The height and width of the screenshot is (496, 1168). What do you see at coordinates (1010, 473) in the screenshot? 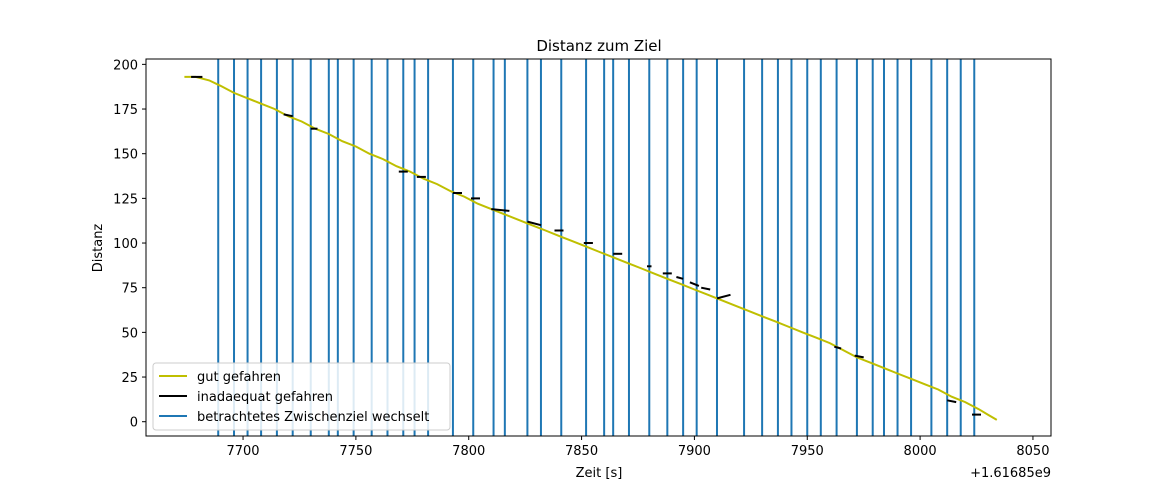
I see `x-offset-label: +1.61685e9` at bounding box center [1010, 473].